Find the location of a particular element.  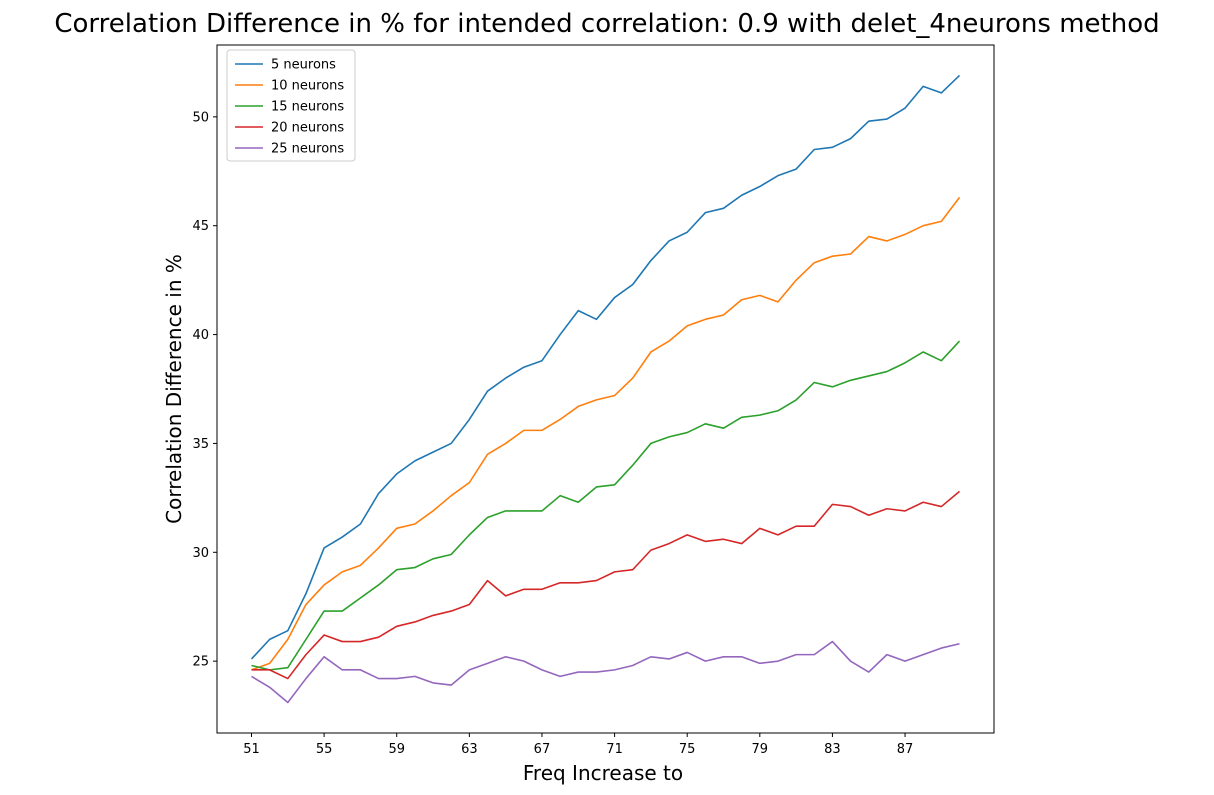

x-tick-label: 59 is located at coordinates (396, 749).